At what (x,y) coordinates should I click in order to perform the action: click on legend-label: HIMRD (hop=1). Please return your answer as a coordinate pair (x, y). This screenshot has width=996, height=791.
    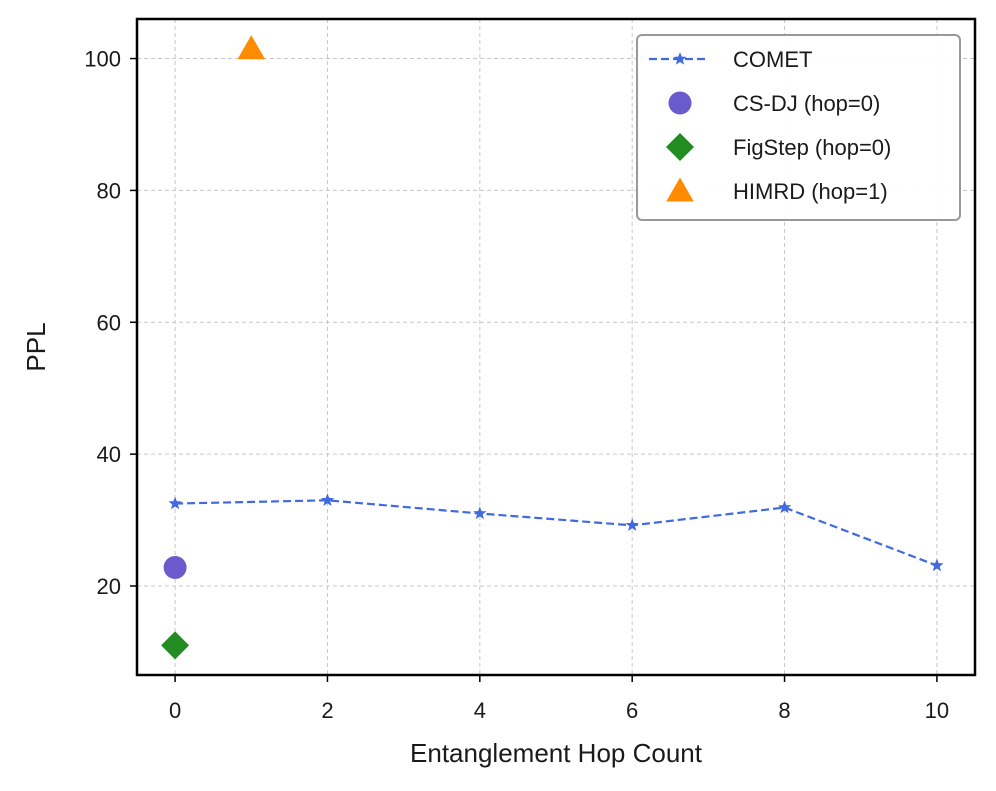
    Looking at the image, I should click on (810, 191).